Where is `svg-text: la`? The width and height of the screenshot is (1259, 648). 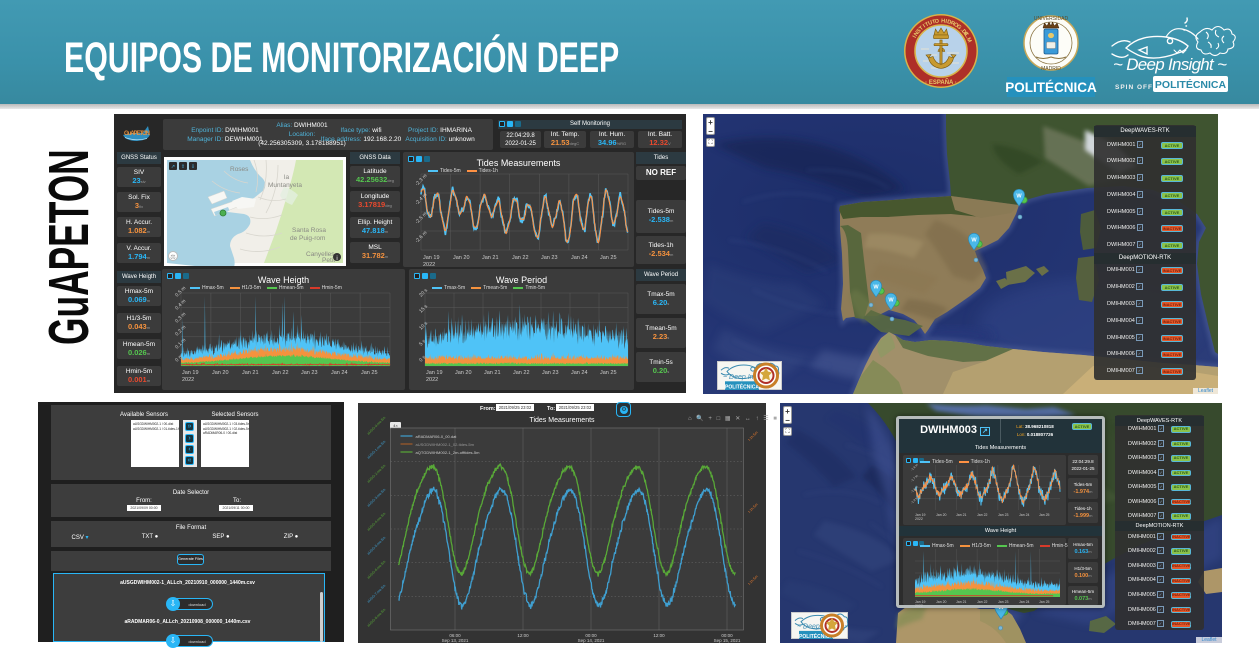 svg-text: la is located at coordinates (286, 177).